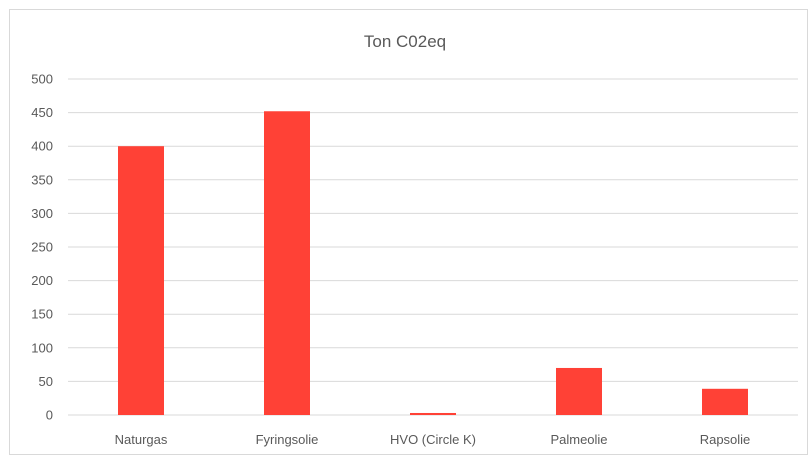 The image size is (810, 457). Describe the element at coordinates (42, 280) in the screenshot. I see `y-tick-label: 200` at that location.